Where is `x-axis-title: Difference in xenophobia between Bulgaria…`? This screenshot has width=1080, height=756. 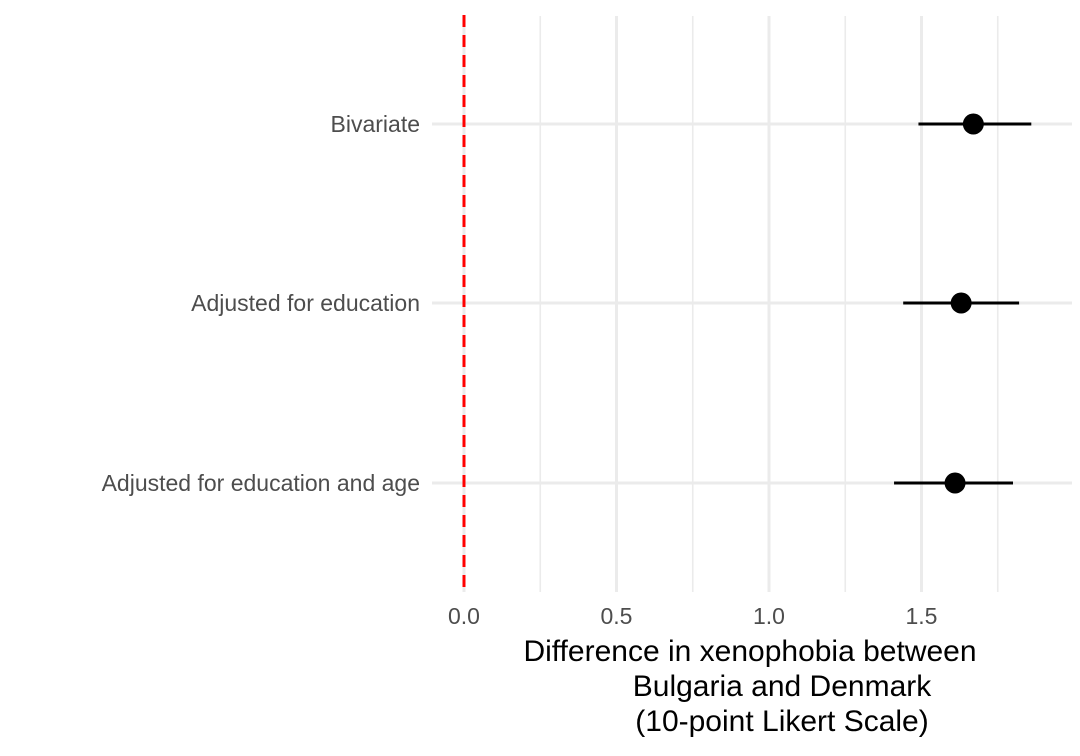 x-axis-title: Difference in xenophobia between Bulgaria… is located at coordinates (749, 686).